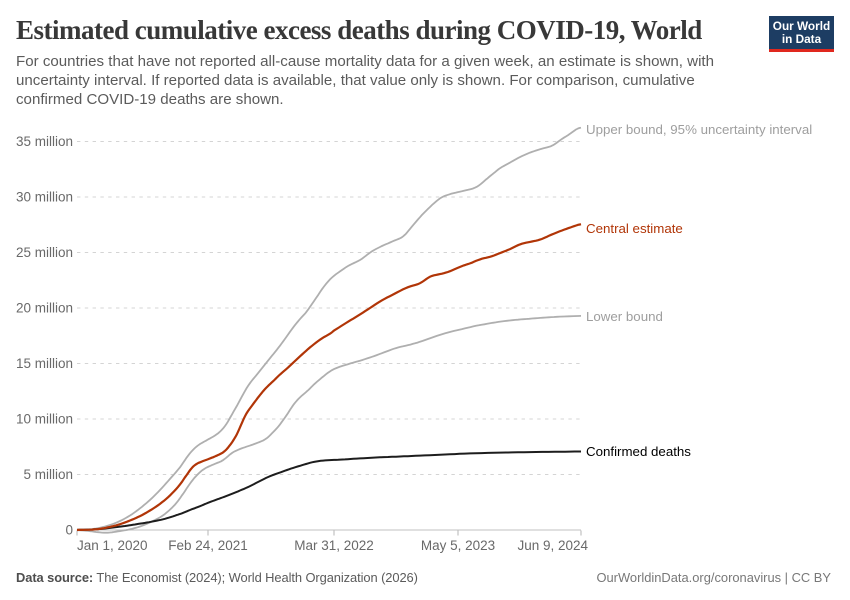 The image size is (850, 600). What do you see at coordinates (44, 308) in the screenshot?
I see `svg-text: 20 million` at bounding box center [44, 308].